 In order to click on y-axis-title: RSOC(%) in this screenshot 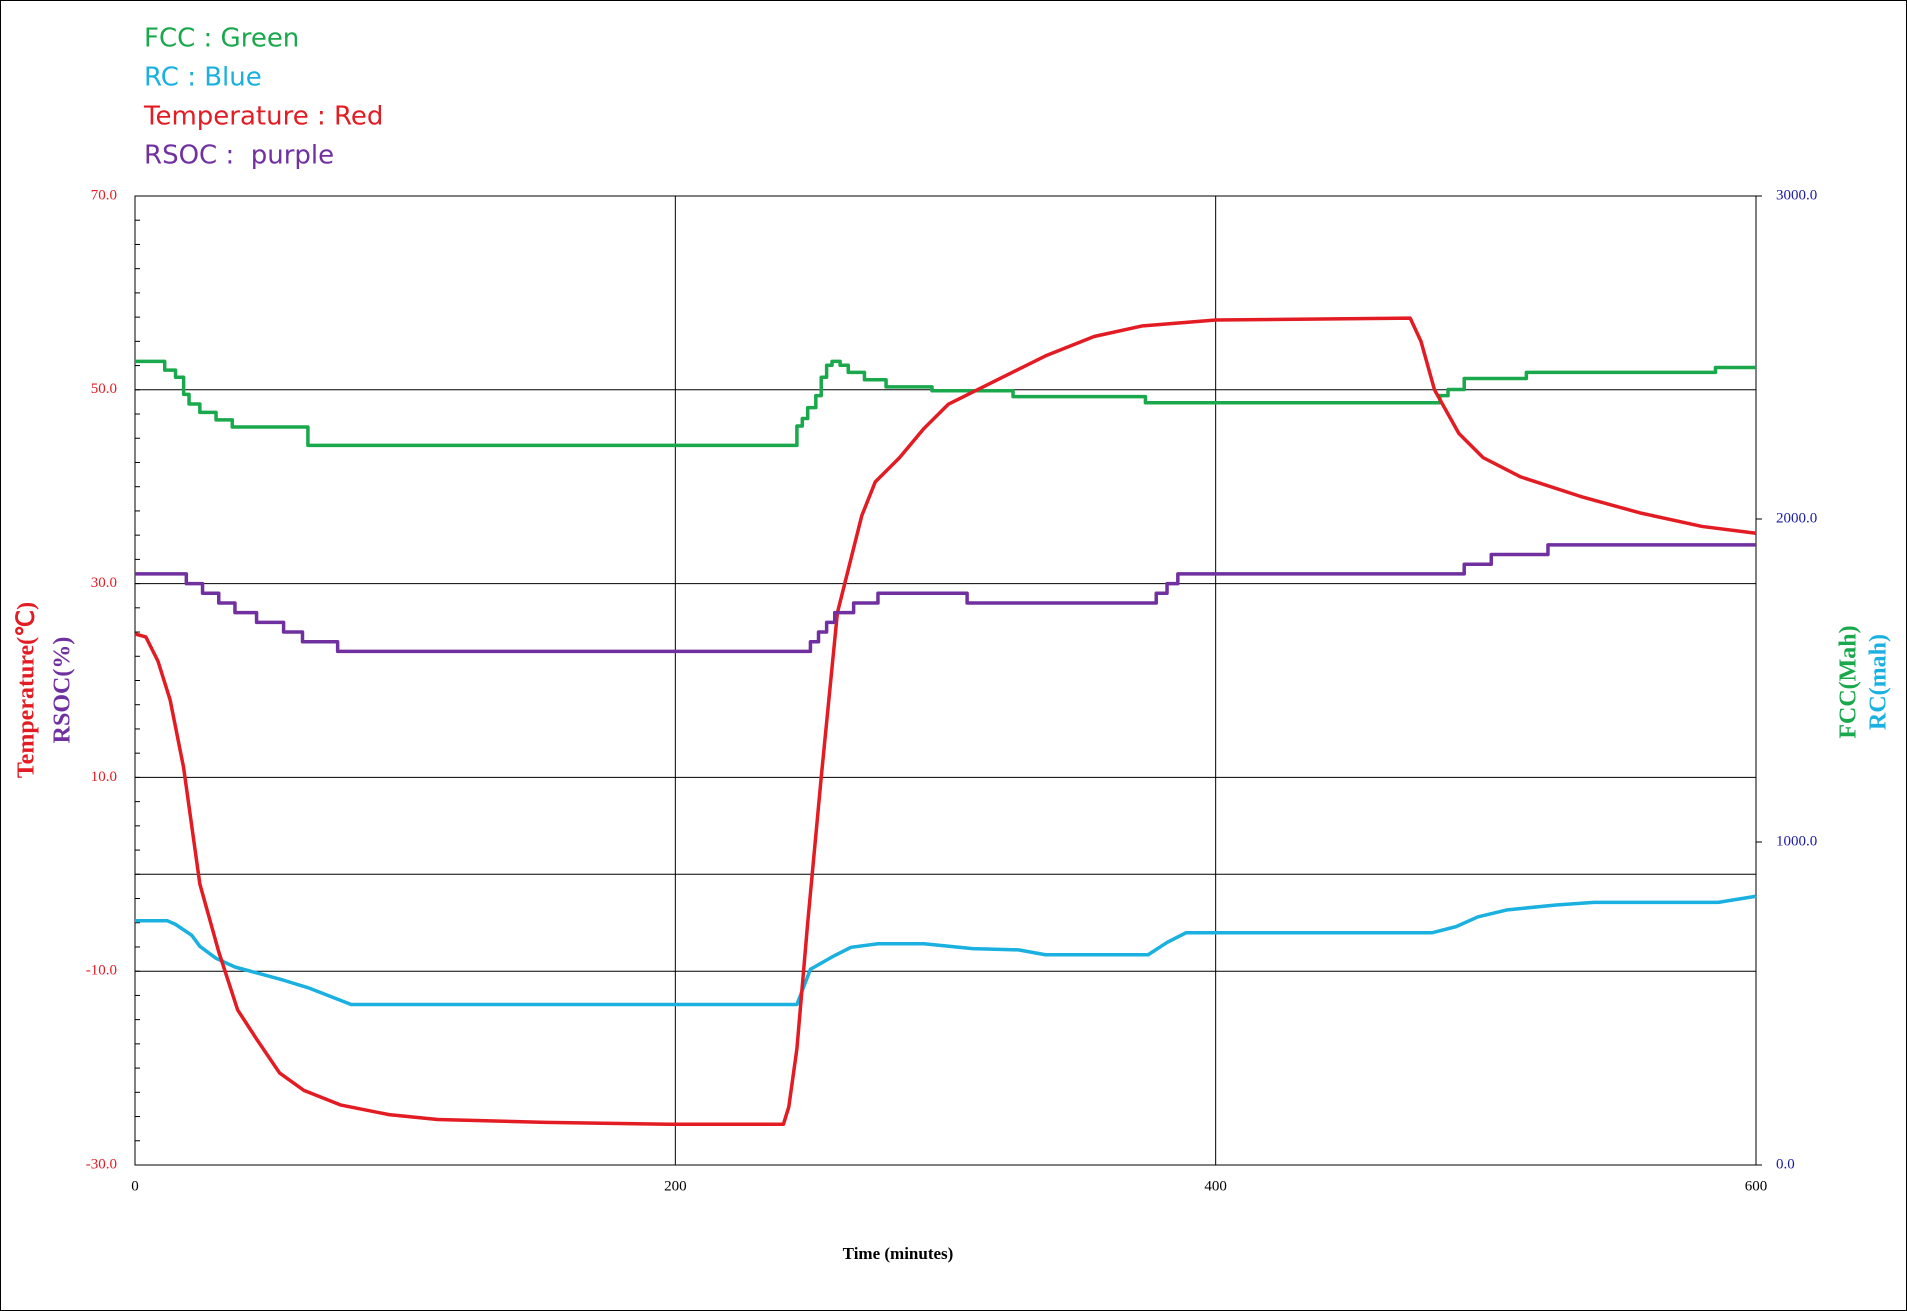, I will do `click(63, 690)`.